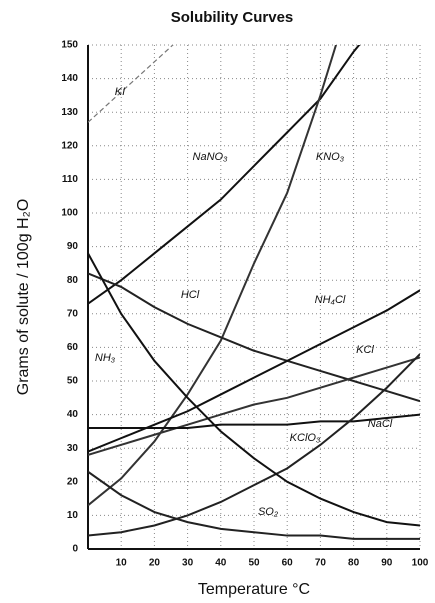 This screenshot has height=603, width=435. What do you see at coordinates (420, 563) in the screenshot?
I see `x-tick-label: 100` at bounding box center [420, 563].